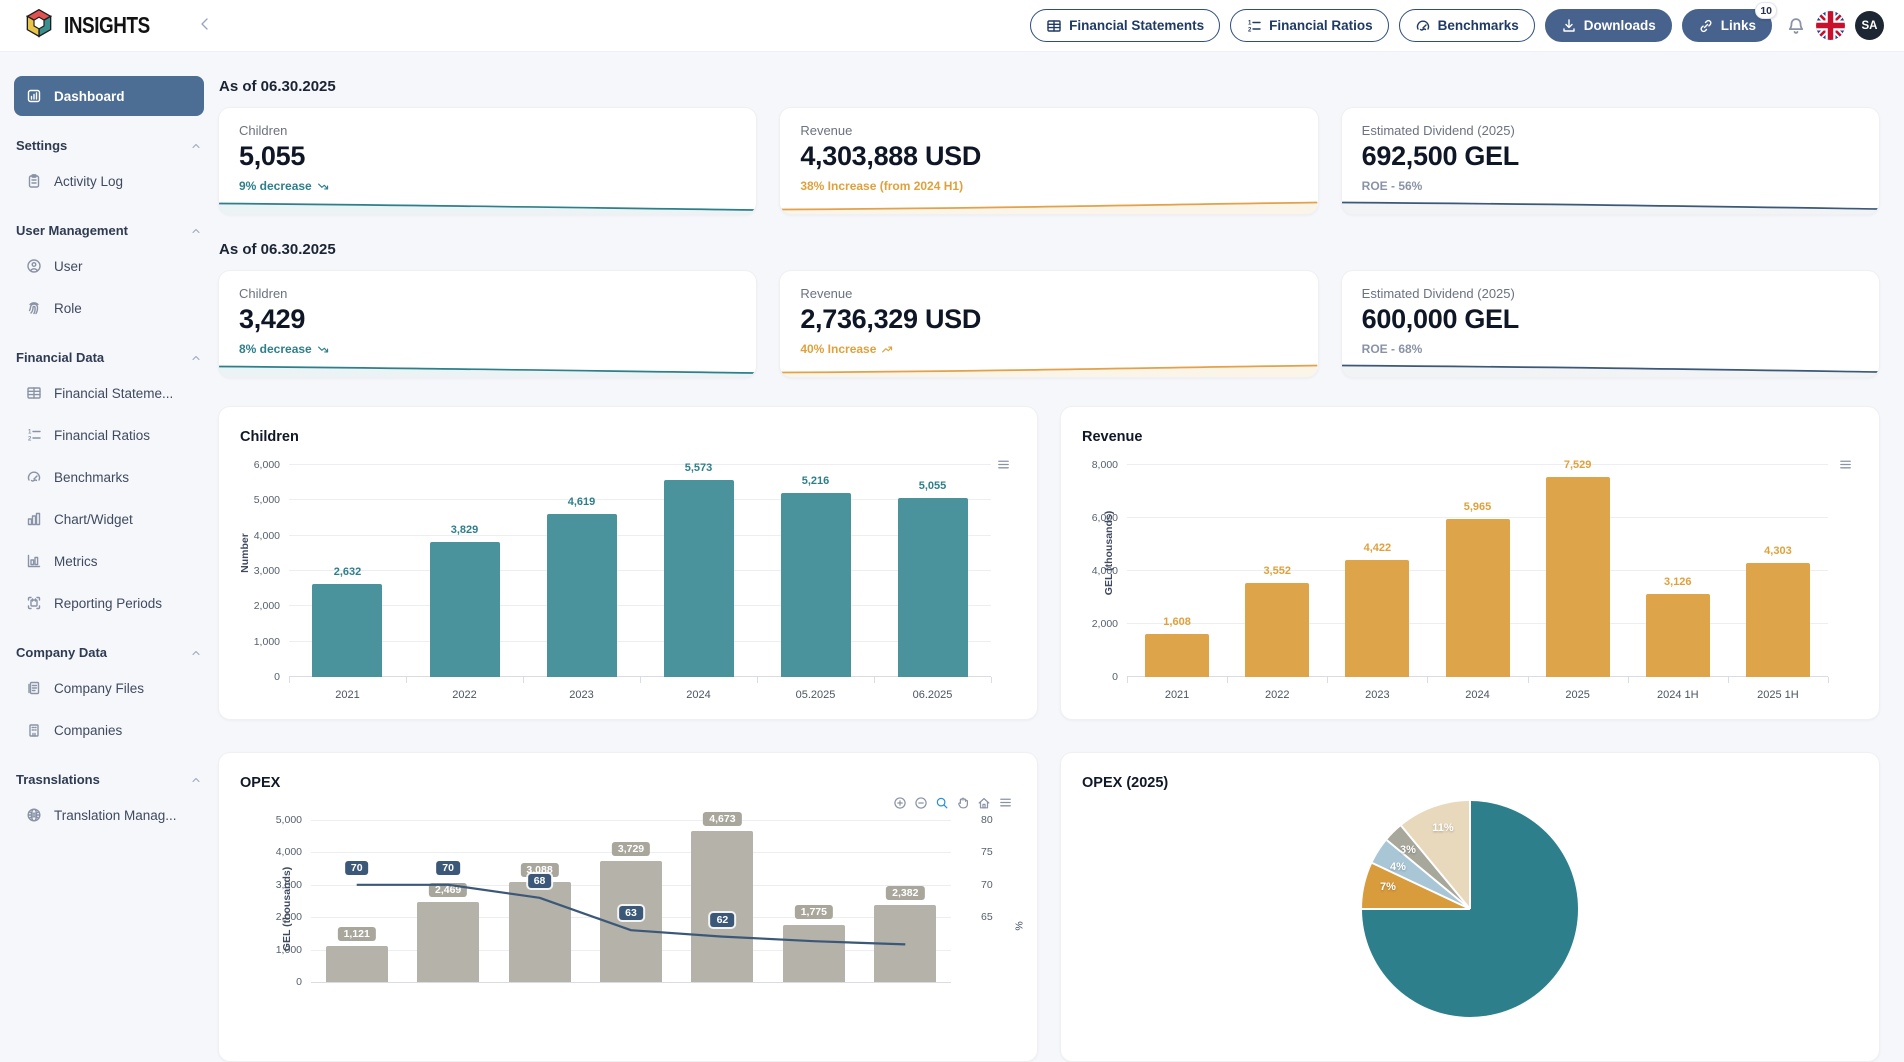 The width and height of the screenshot is (1904, 1062). What do you see at coordinates (109, 779) in the screenshot?
I see `sidebar-section-trasnslations: Trasnslations` at bounding box center [109, 779].